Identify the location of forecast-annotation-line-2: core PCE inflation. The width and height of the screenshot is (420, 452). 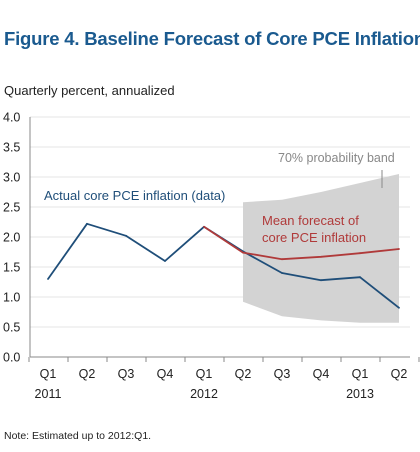
(314, 237).